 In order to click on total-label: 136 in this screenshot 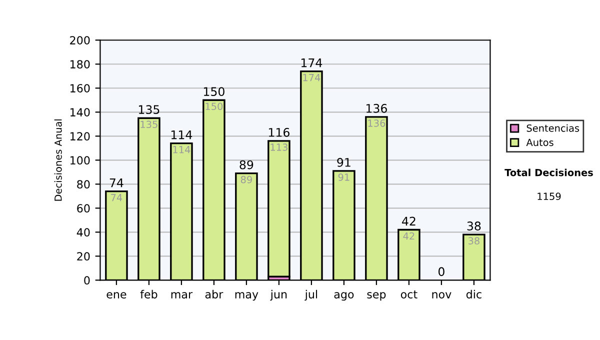, I will do `click(376, 108)`.